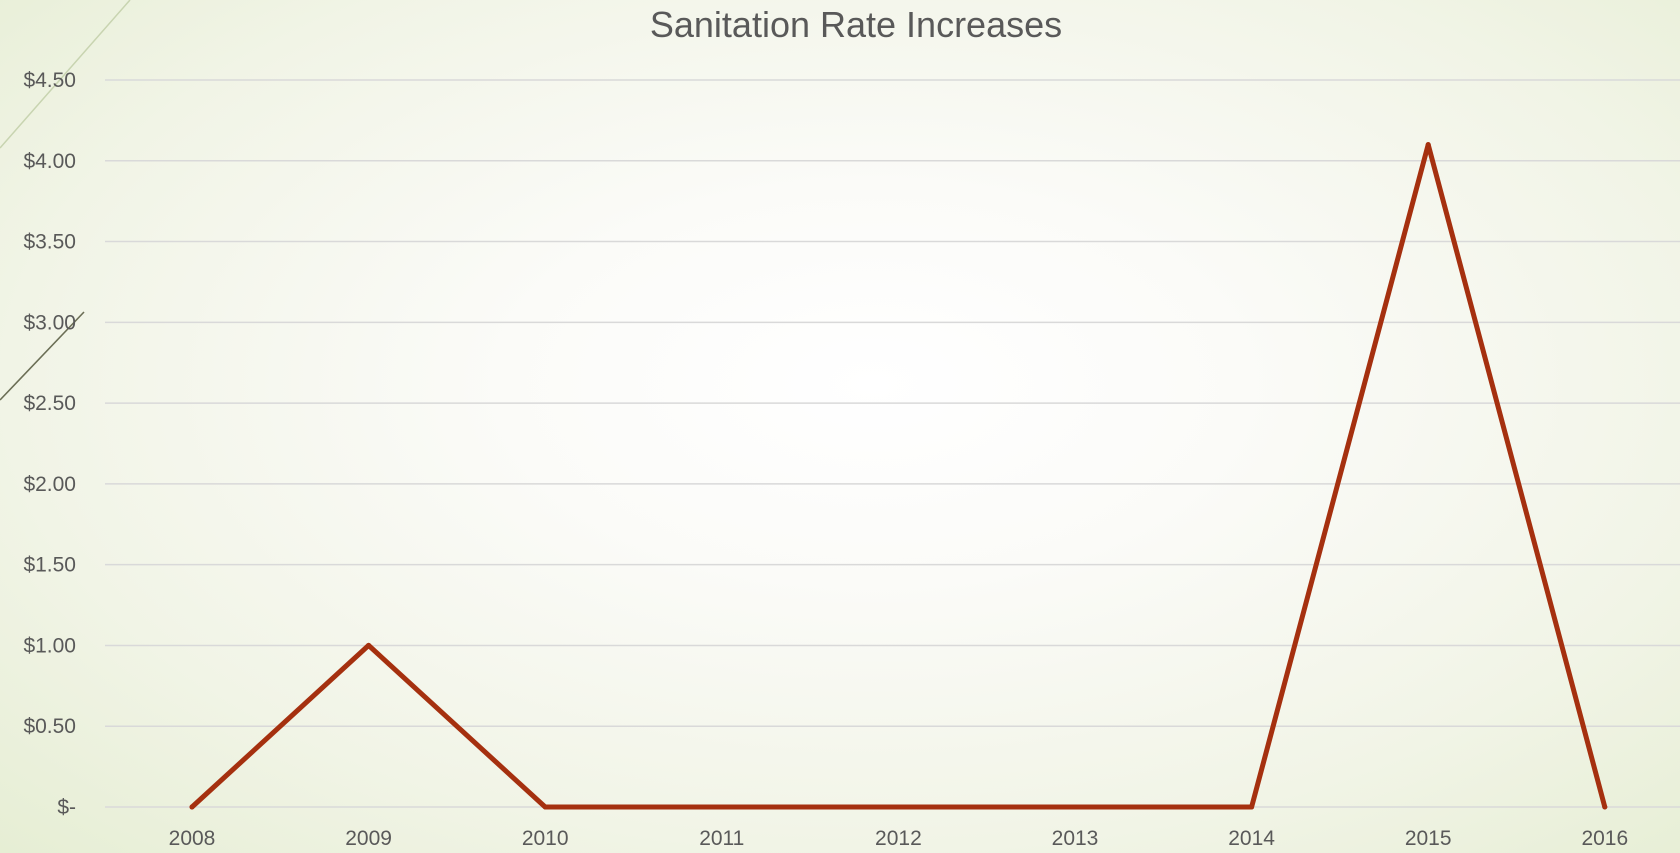 The image size is (1680, 853). Describe the element at coordinates (1428, 838) in the screenshot. I see `x-tick-label: 2015` at that location.